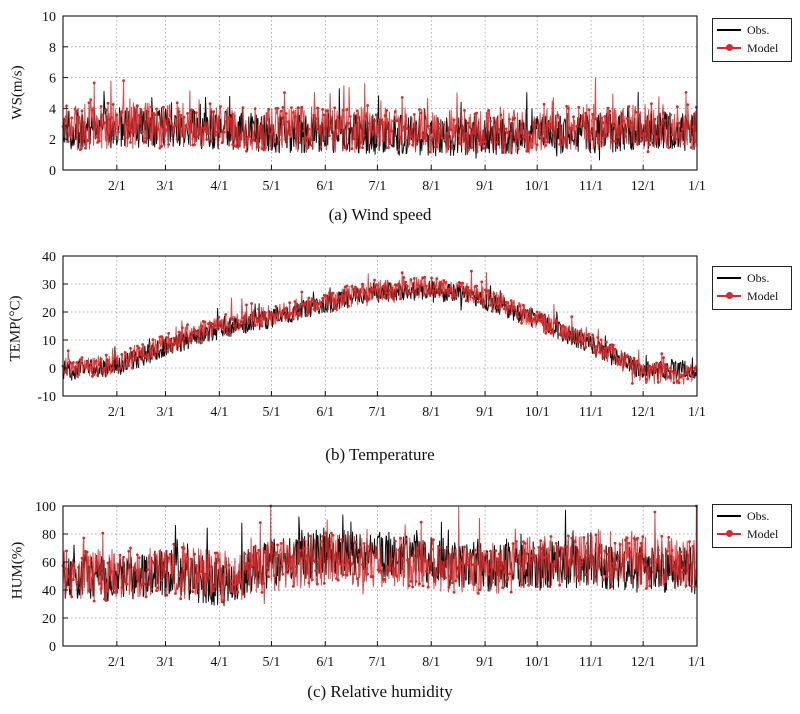 This screenshot has height=714, width=800. I want to click on y-tick-label: 6, so click(52, 79).